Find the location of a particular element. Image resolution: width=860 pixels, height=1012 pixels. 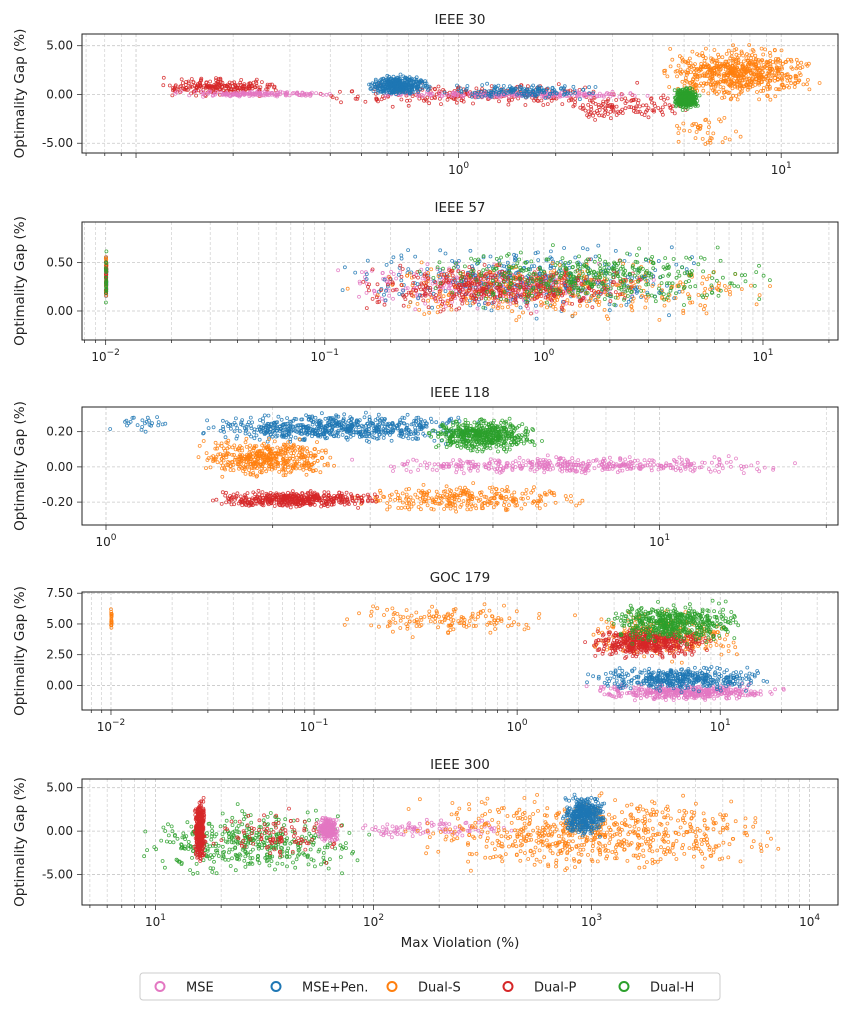

x-tick-label: 10¹ is located at coordinates (781, 169).